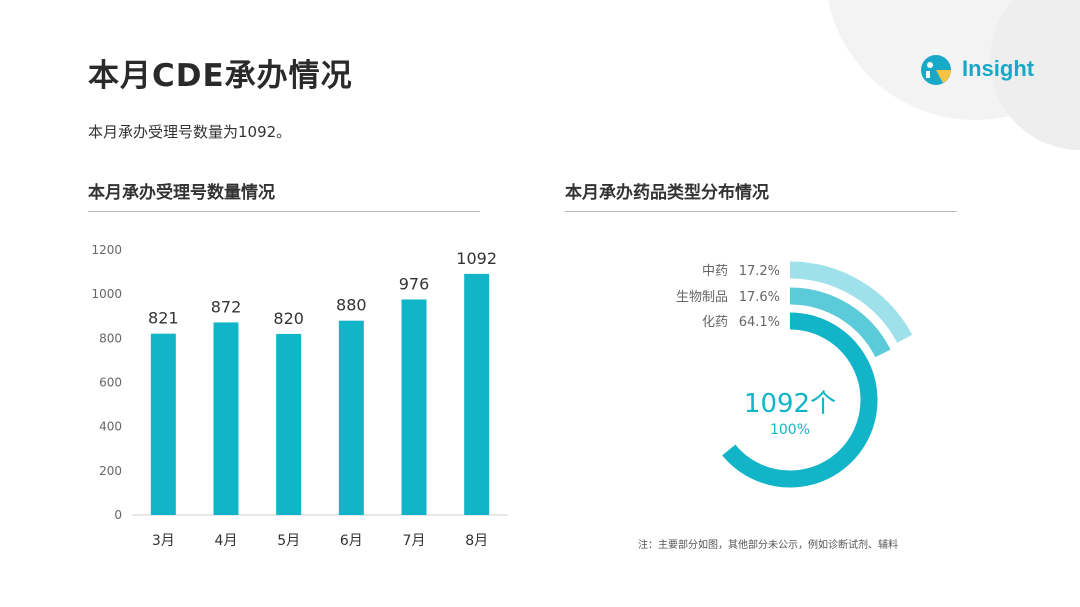 This screenshot has width=1080, height=607. Describe the element at coordinates (226, 541) in the screenshot. I see `x-tick-label: 4月` at that location.